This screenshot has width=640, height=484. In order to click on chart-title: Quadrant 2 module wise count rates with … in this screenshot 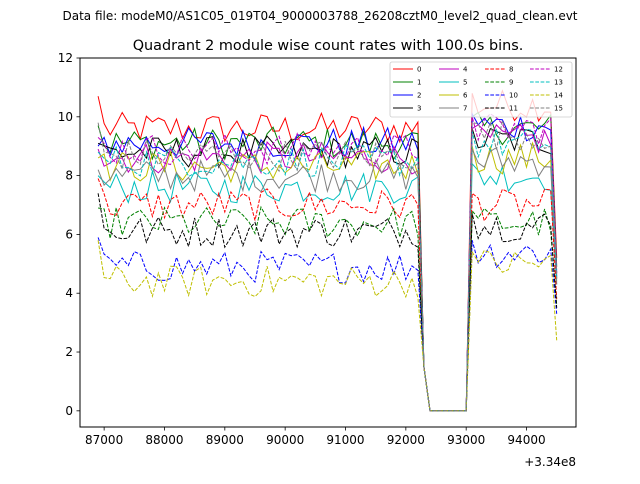, I will do `click(328, 46)`.